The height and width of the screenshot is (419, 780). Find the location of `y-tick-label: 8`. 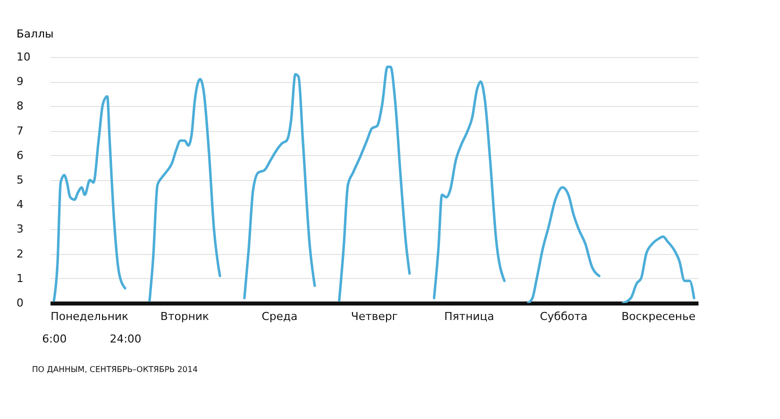

y-tick-label: 8 is located at coordinates (20, 106).